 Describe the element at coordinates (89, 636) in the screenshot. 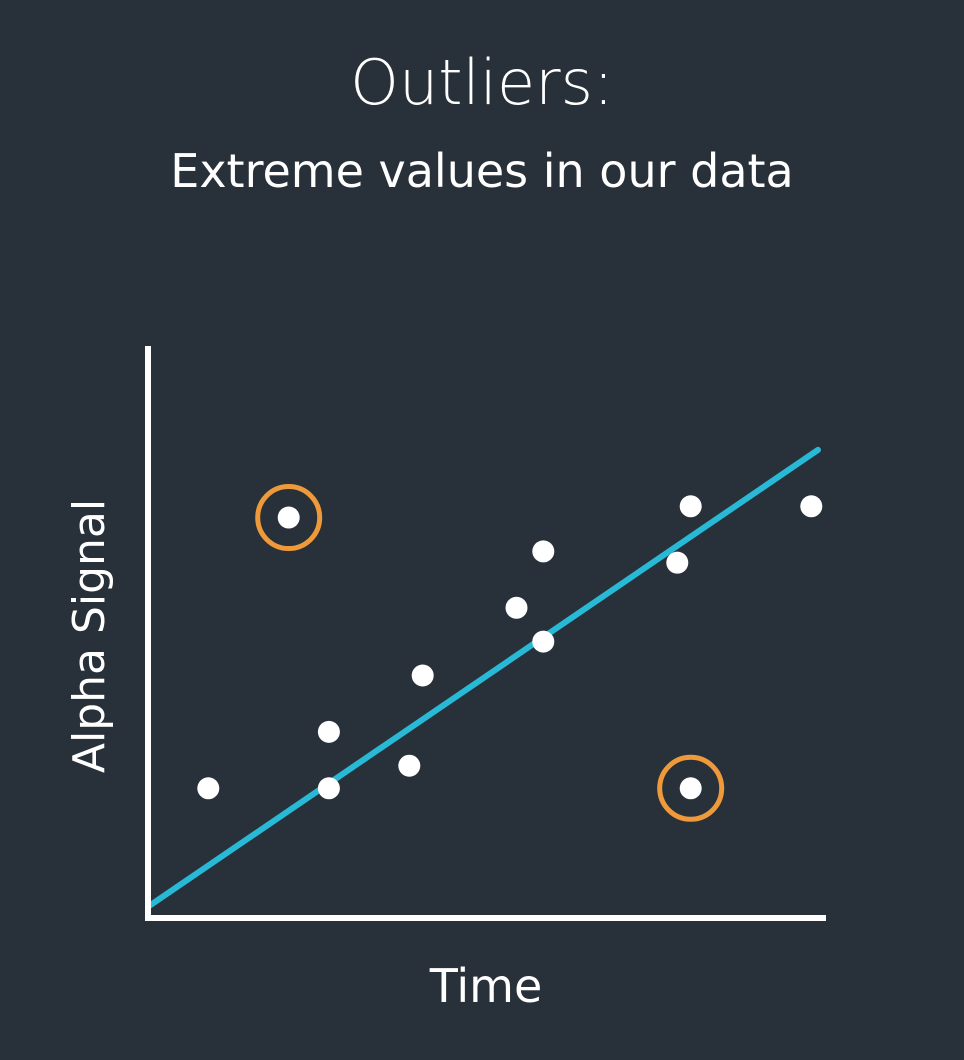

I see `y-axis-label: Alpha Signal` at that location.